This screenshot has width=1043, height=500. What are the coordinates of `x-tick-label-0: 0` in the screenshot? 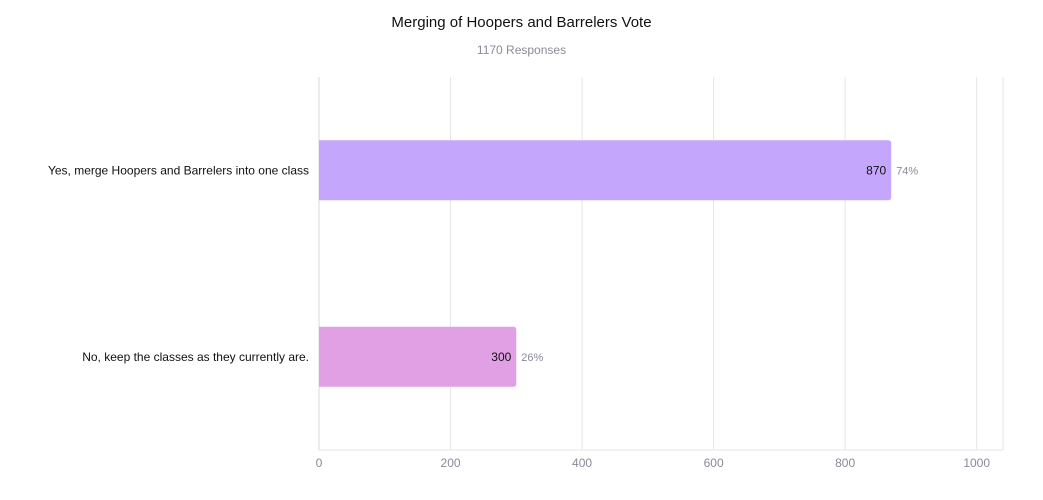 It's located at (319, 463).